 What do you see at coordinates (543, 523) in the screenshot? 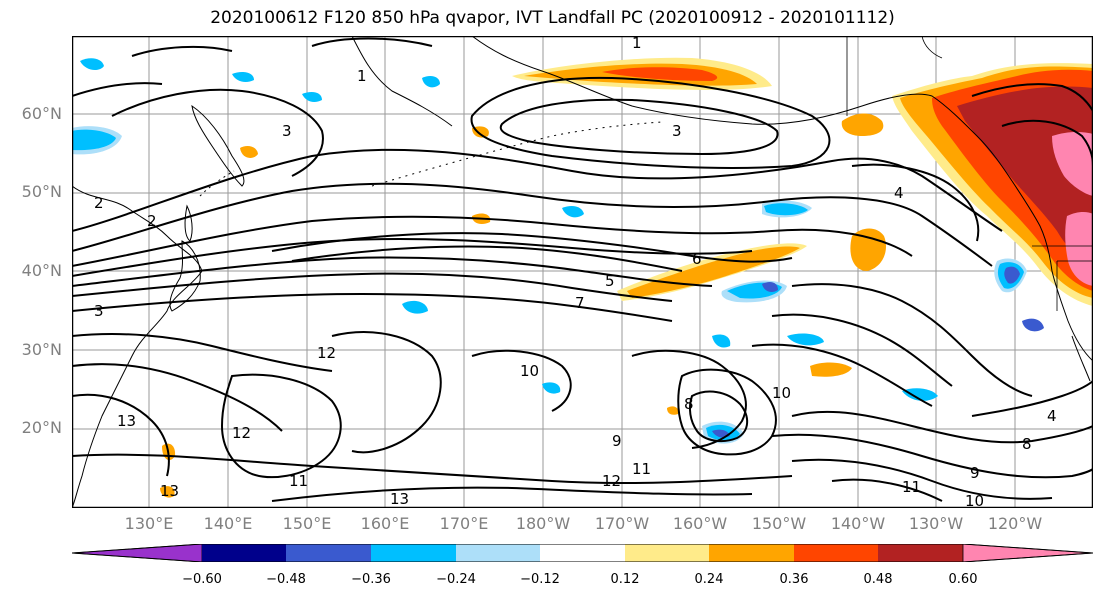
I see `lon-label-180w: 180°W` at bounding box center [543, 523].